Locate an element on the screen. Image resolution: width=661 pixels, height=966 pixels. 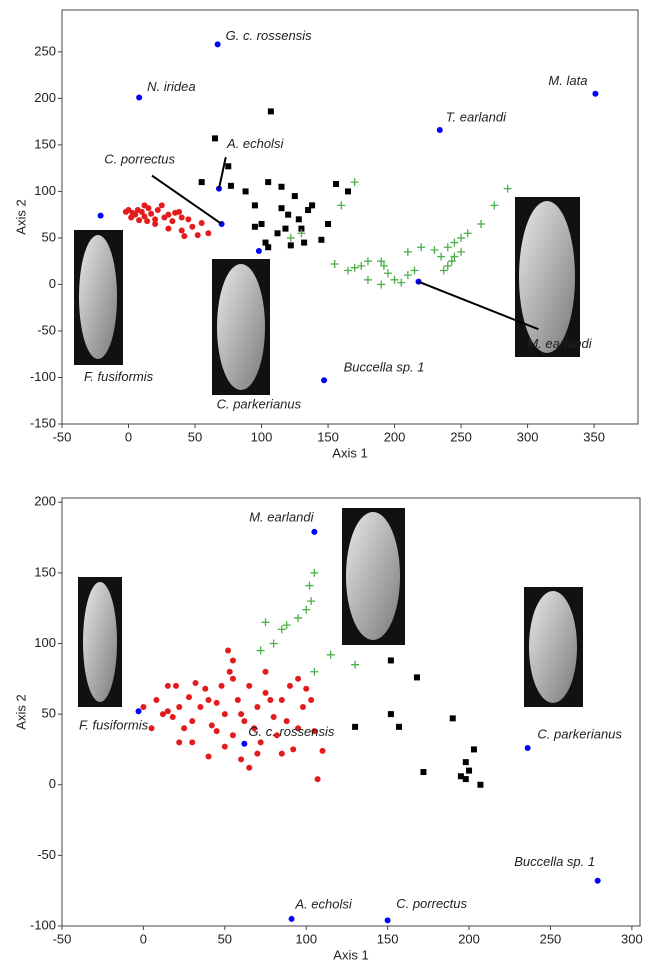
x-tick-label: 50 is located at coordinates (195, 436).